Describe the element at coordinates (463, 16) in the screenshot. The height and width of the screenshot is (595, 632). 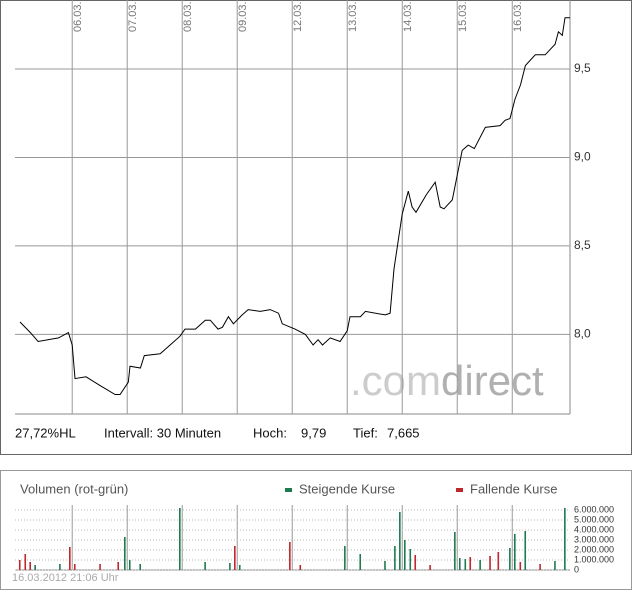
I see `x-tick-label: 15.03.` at that location.